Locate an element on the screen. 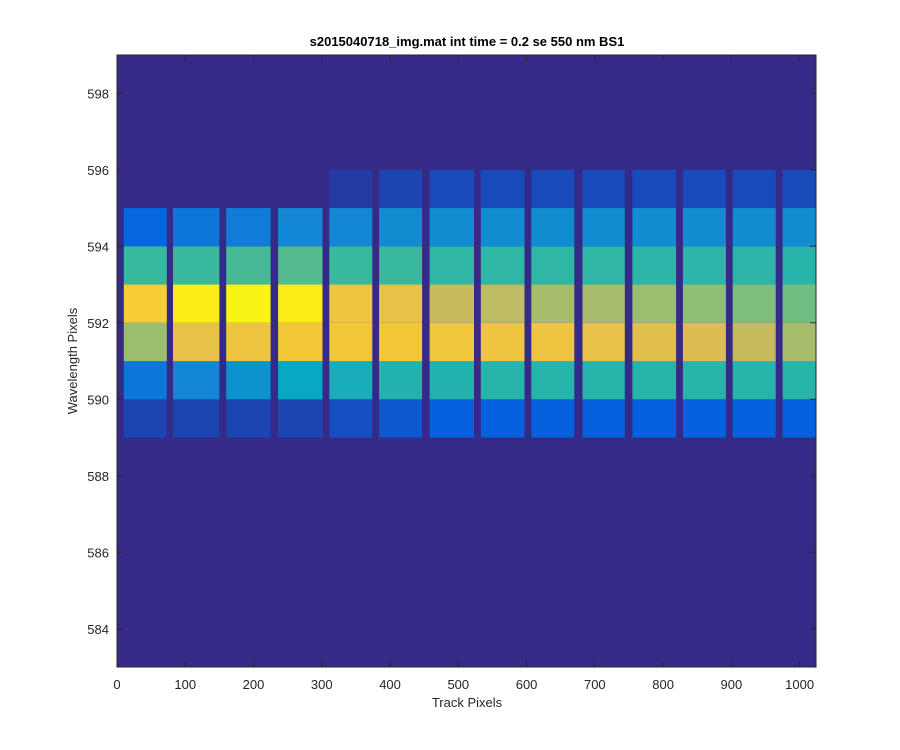 Image resolution: width=900 pixels, height=750 pixels. y-tick-label: 588 is located at coordinates (98, 476).